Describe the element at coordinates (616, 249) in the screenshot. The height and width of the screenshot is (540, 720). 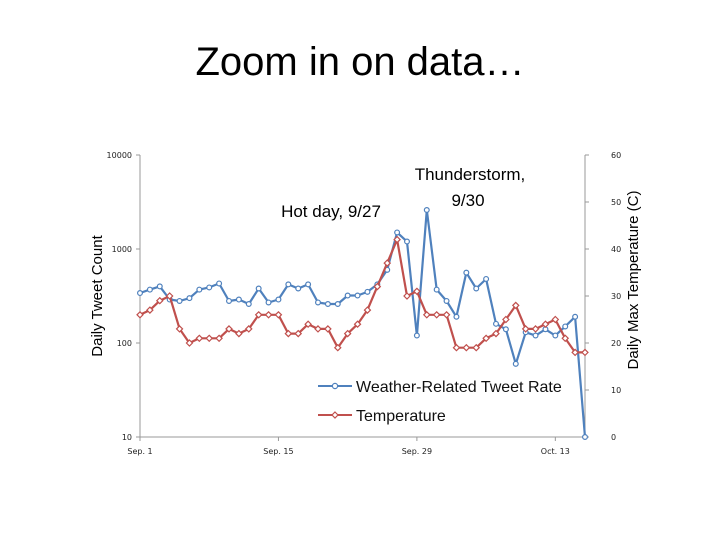
I see `right-tick-label: 40` at that location.